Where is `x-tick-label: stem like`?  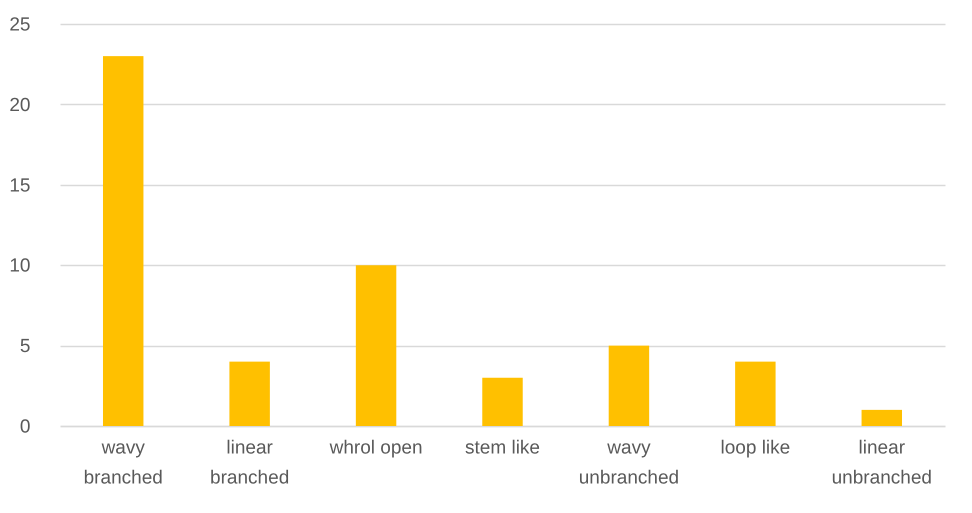
x-tick-label: stem like is located at coordinates (502, 448).